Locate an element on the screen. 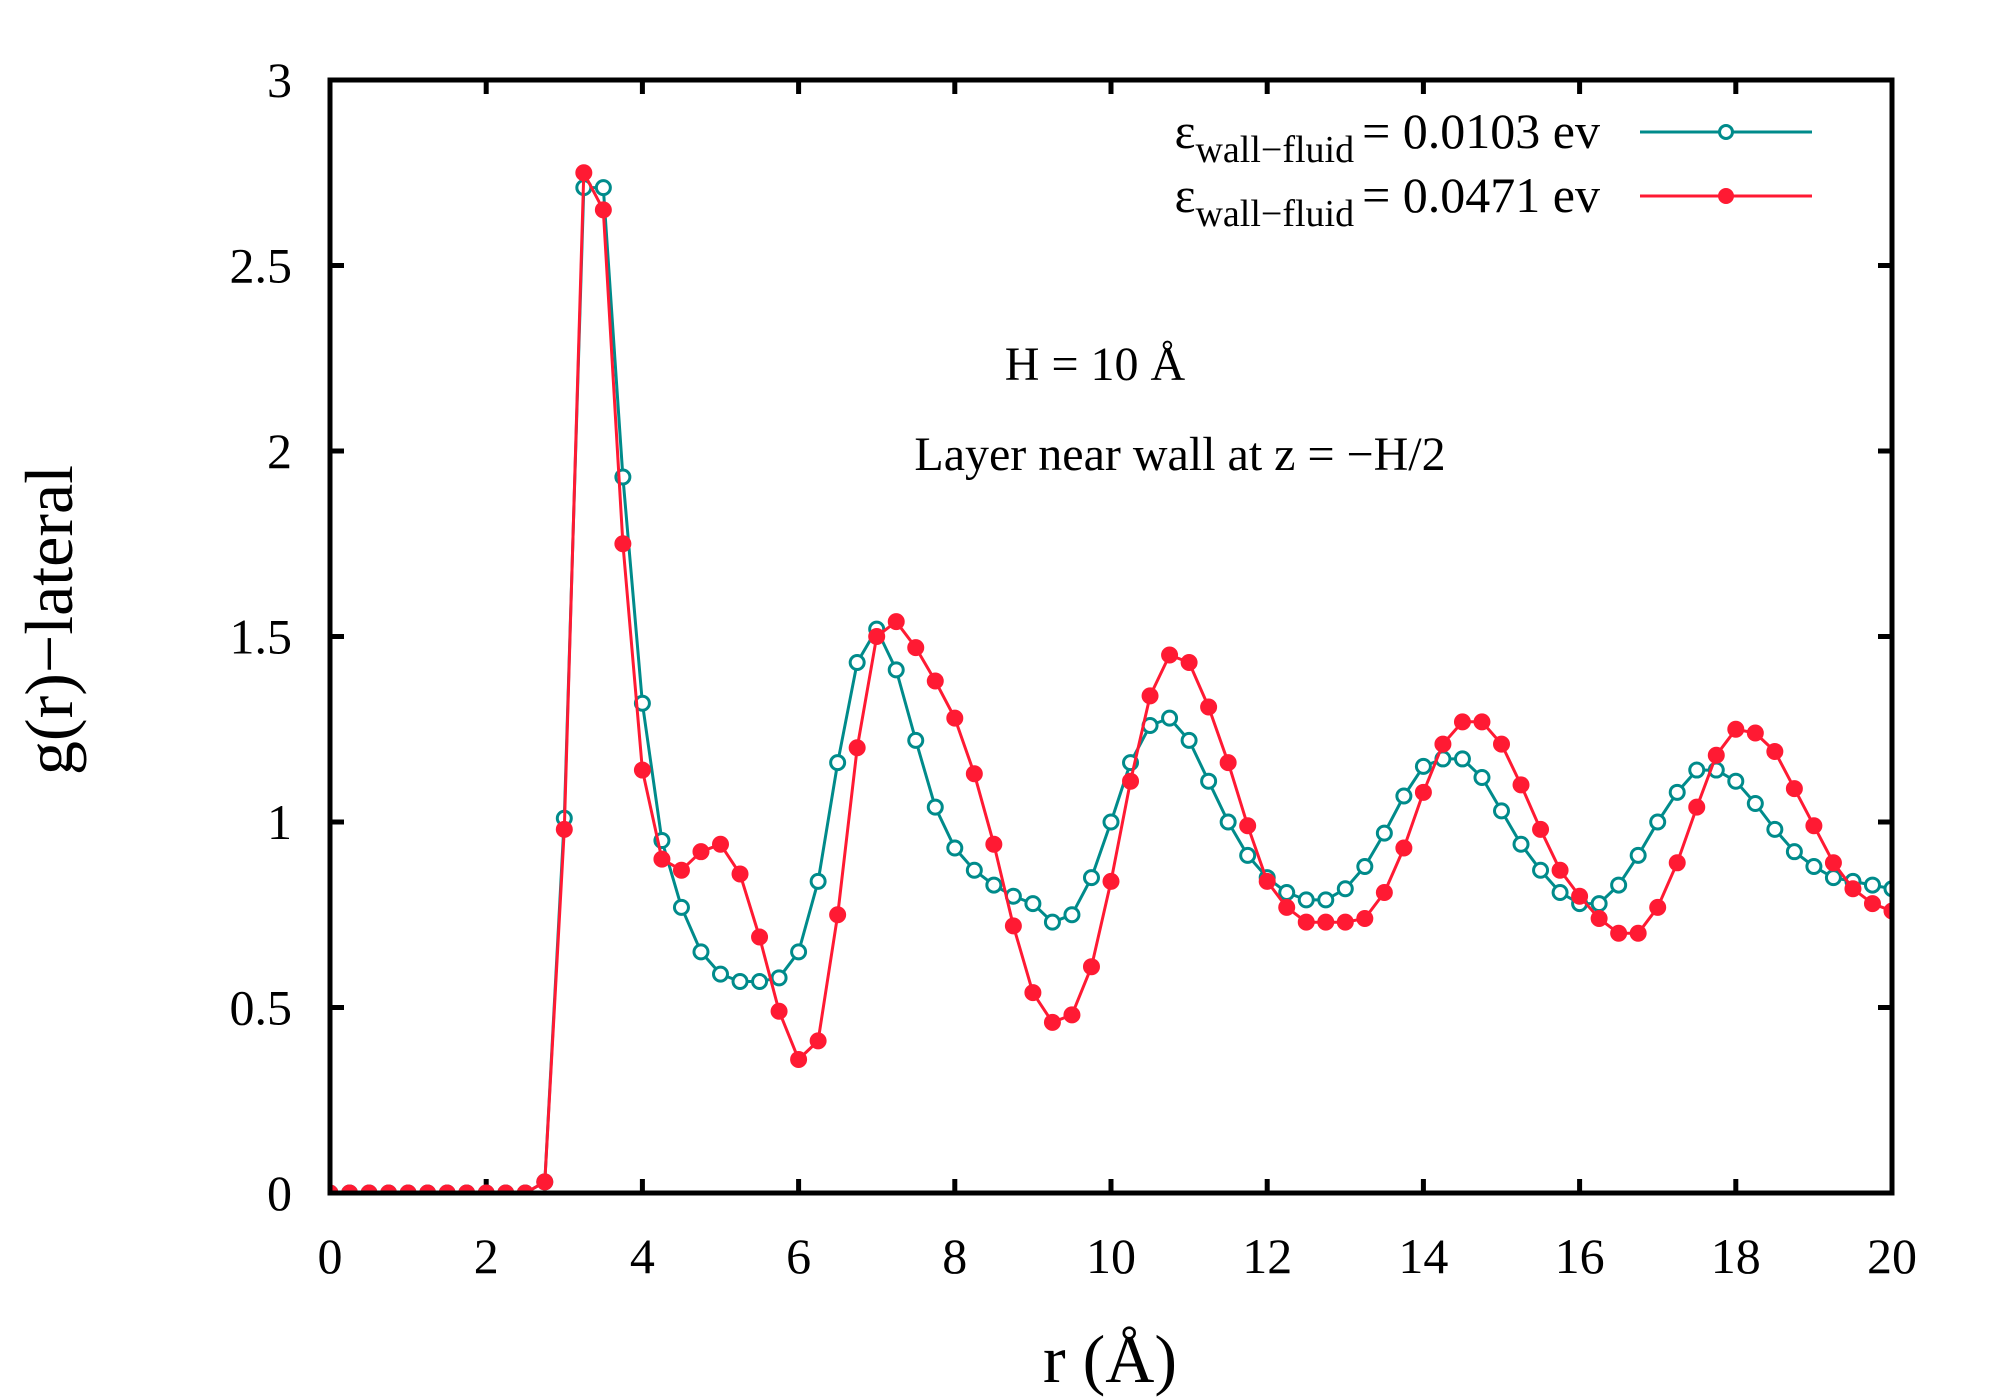 This screenshot has width=2000, height=1400. x-tick-label-0: 0 is located at coordinates (330, 1256).